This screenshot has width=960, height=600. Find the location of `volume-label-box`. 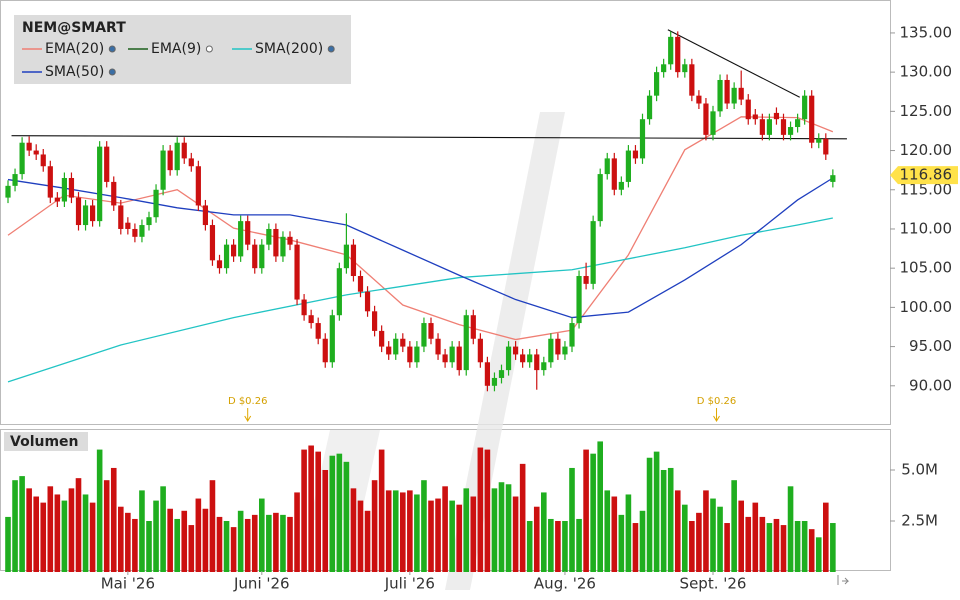

volume-label-box is located at coordinates (46, 441).